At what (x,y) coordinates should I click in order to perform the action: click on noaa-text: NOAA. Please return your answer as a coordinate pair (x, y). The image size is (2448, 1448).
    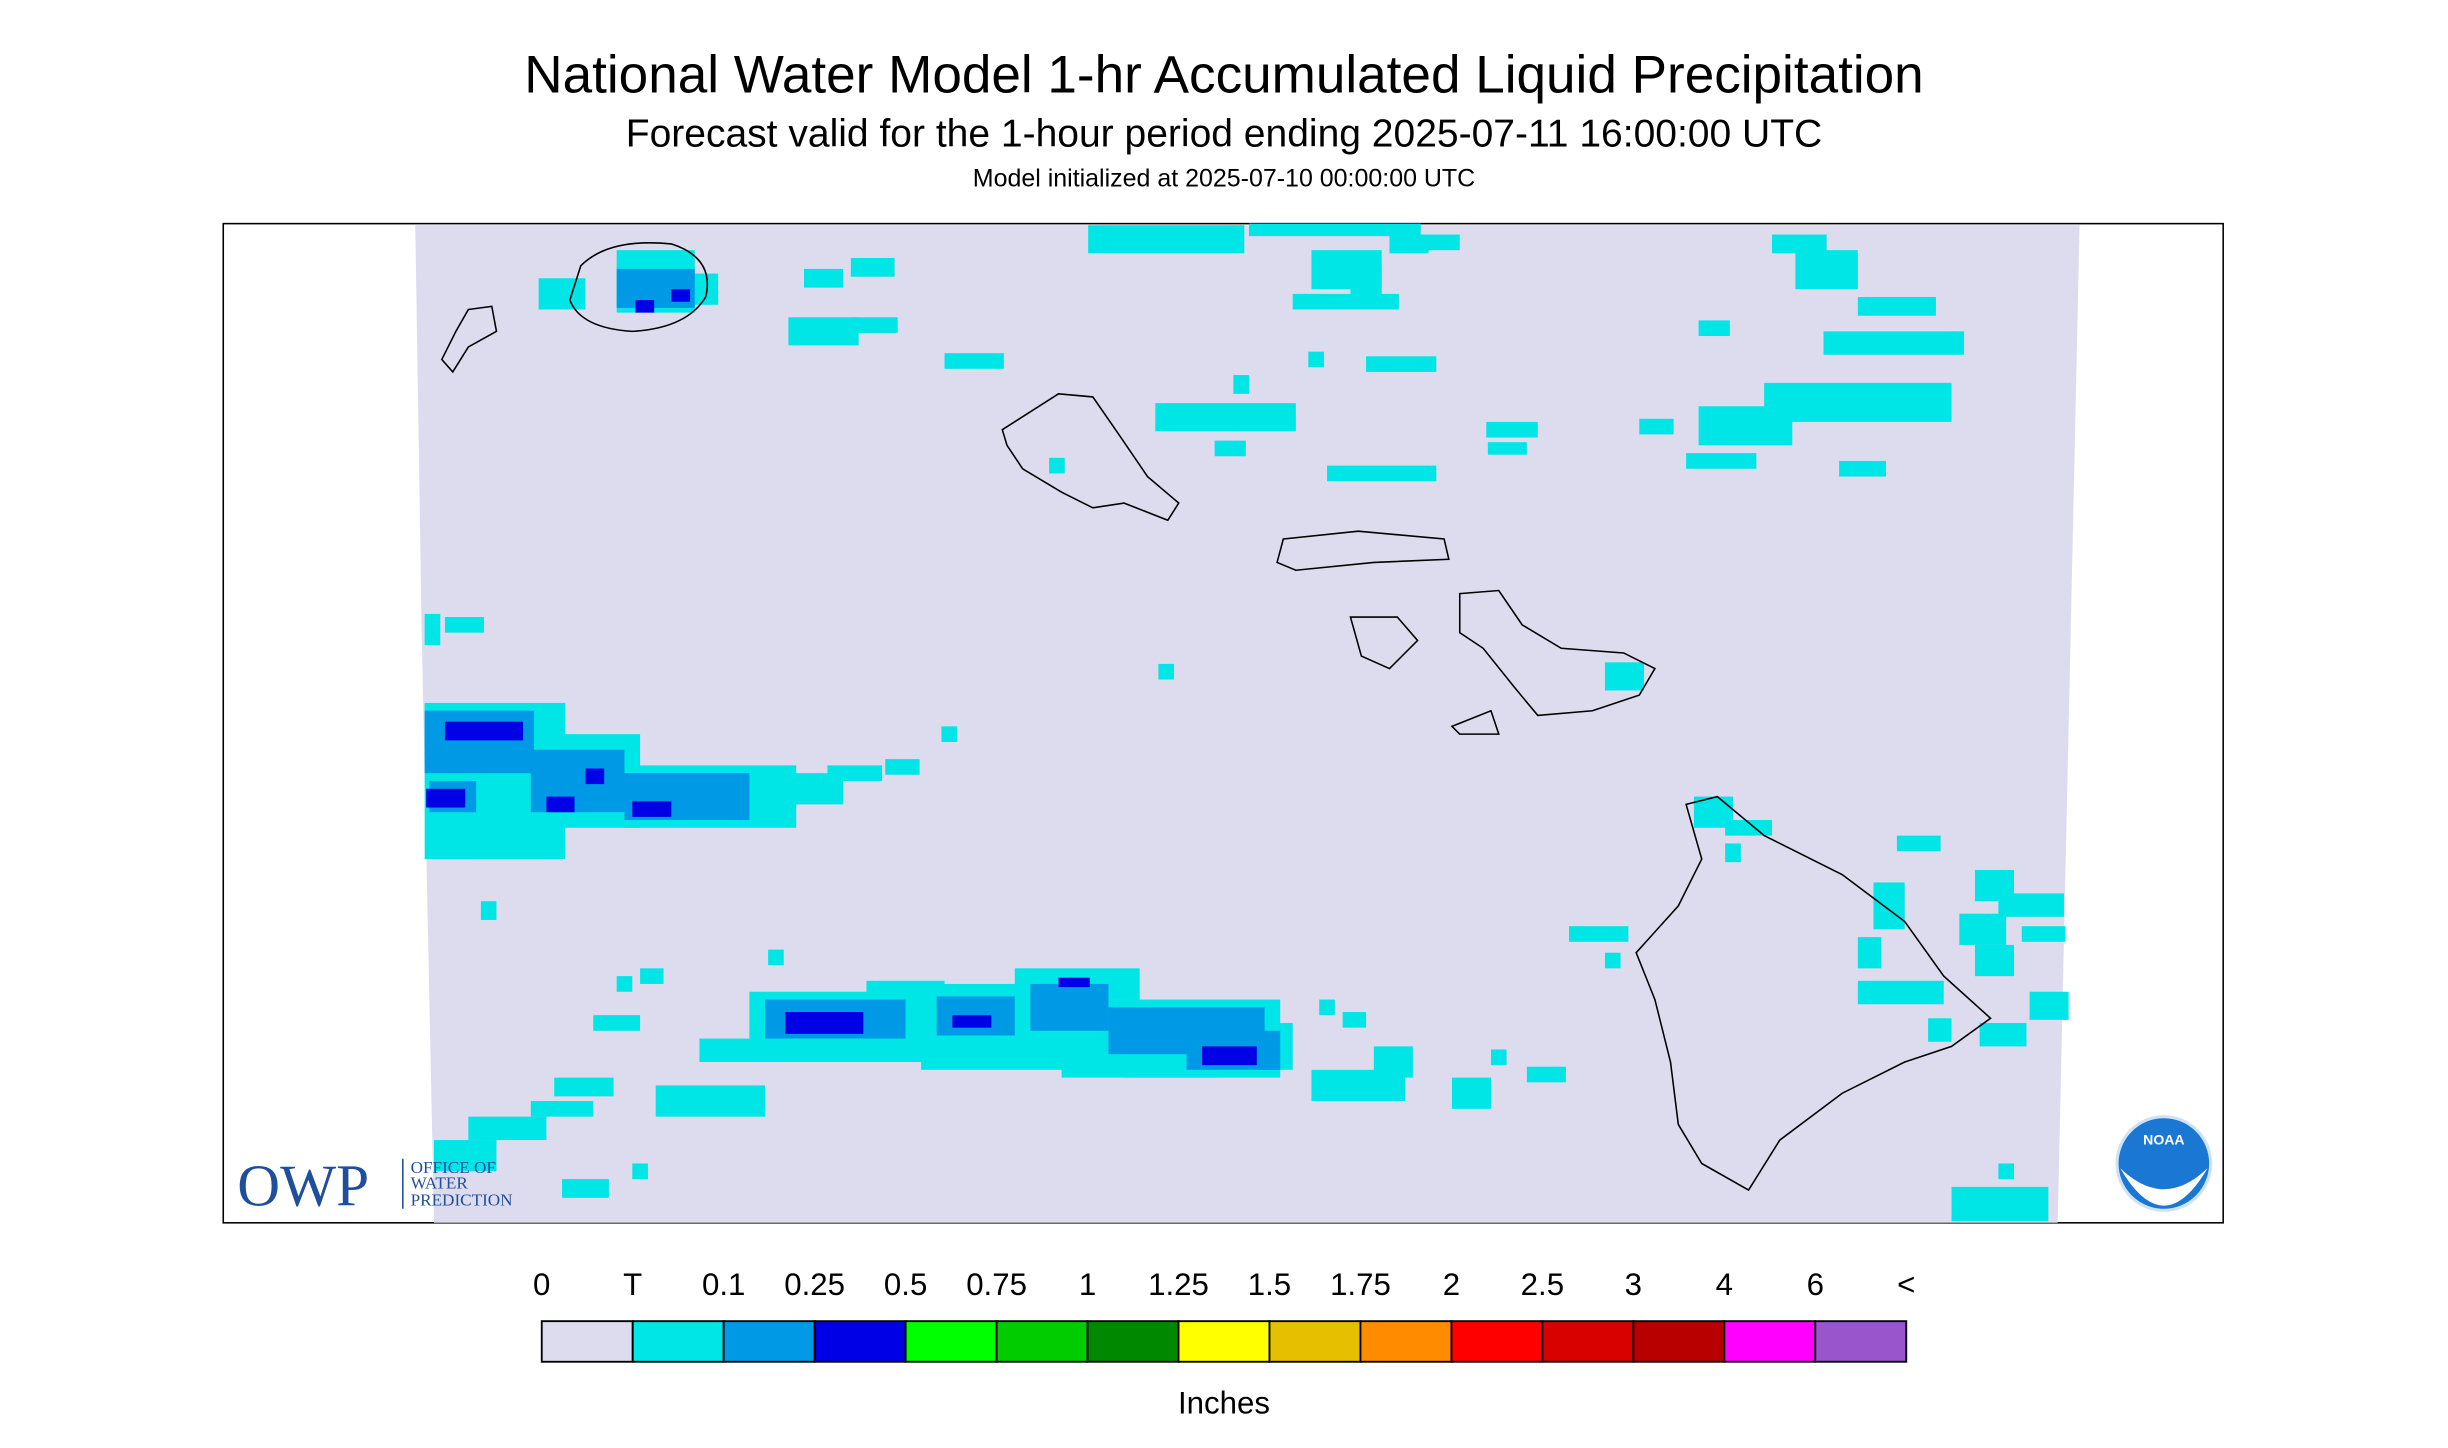
    Looking at the image, I should click on (2163, 1140).